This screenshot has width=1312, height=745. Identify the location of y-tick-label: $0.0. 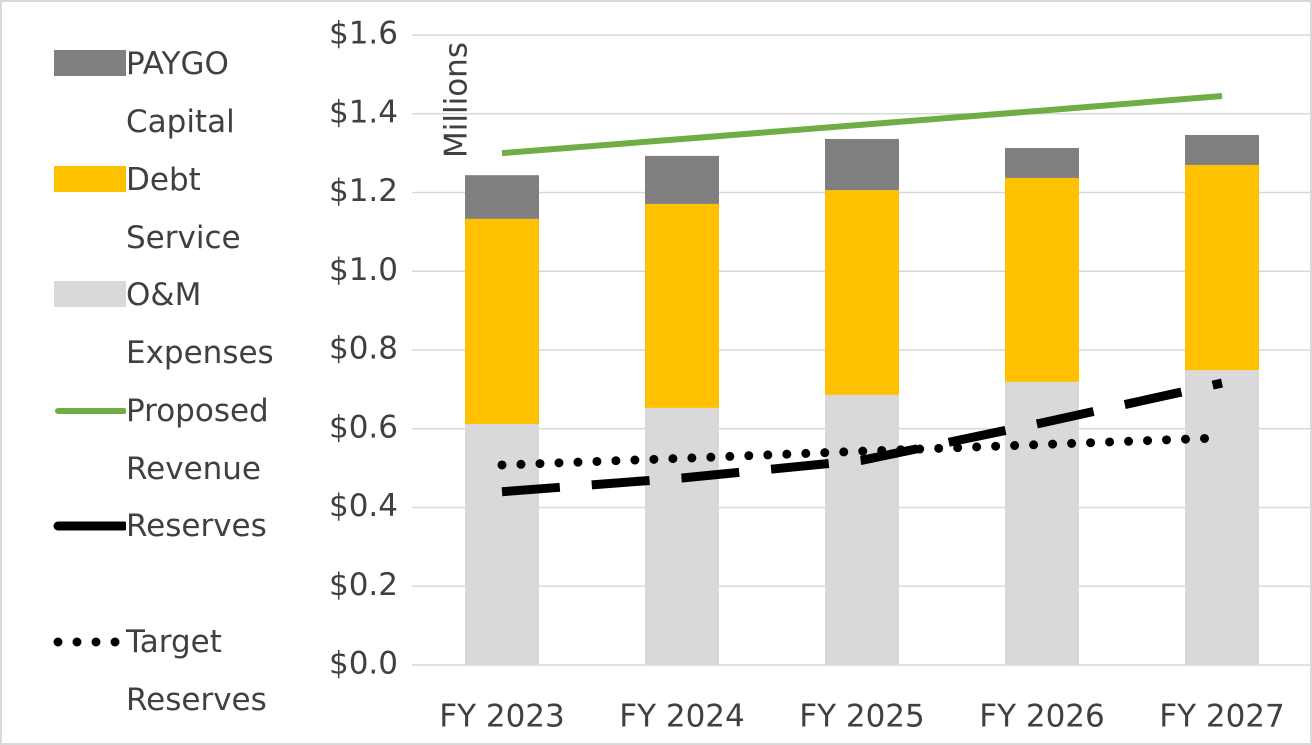
(363, 664).